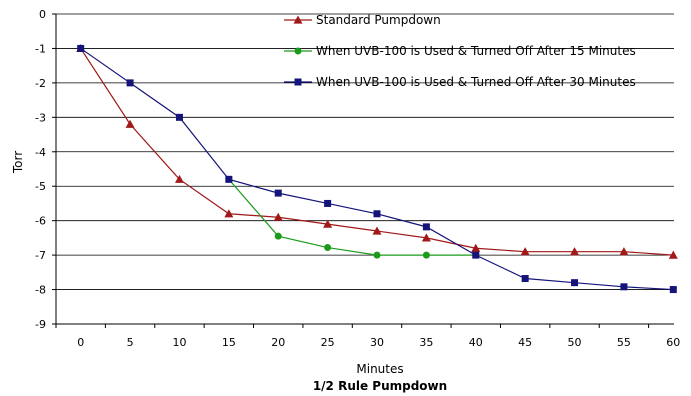  I want to click on legend-label: Standard Pumpdown, so click(378, 20).